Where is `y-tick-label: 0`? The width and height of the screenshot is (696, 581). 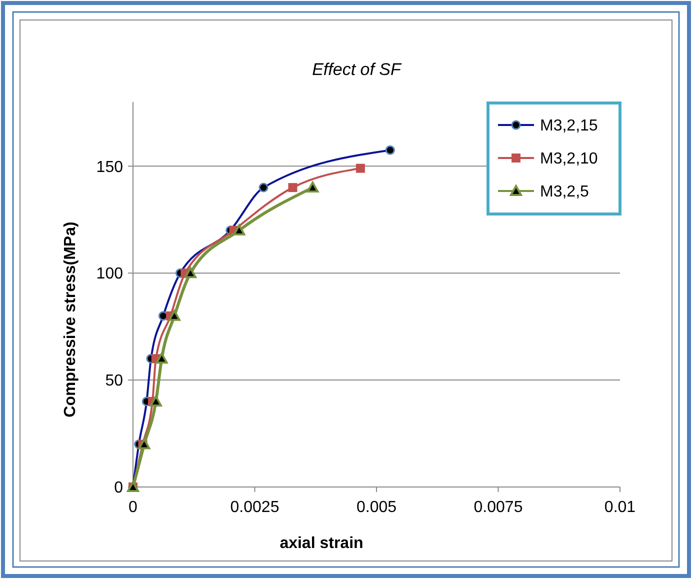
y-tick-label: 0 is located at coordinates (119, 488).